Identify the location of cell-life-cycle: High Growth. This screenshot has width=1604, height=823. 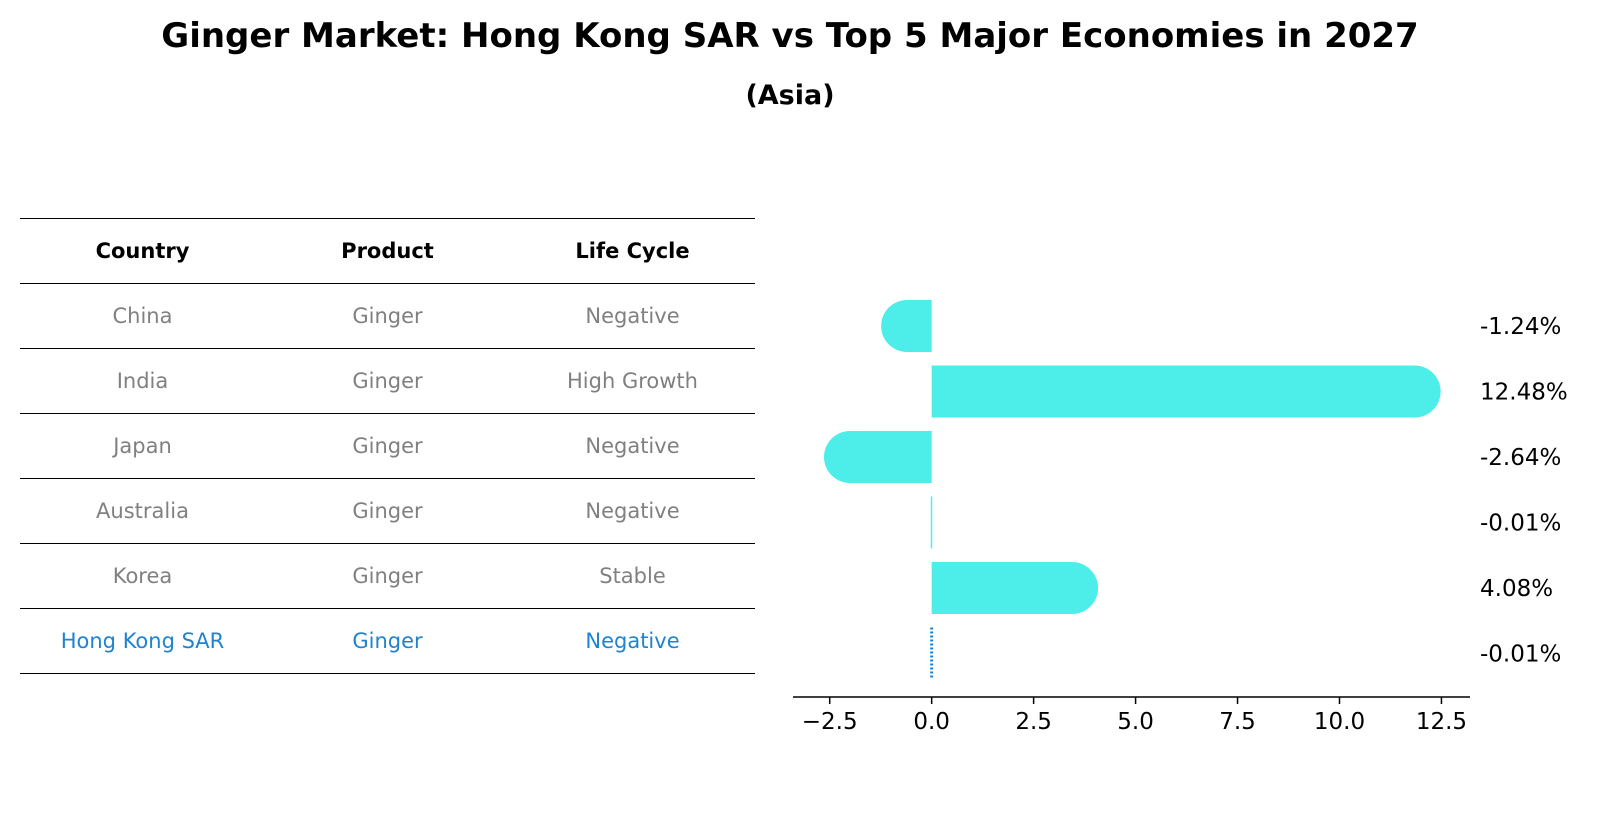
(632, 381).